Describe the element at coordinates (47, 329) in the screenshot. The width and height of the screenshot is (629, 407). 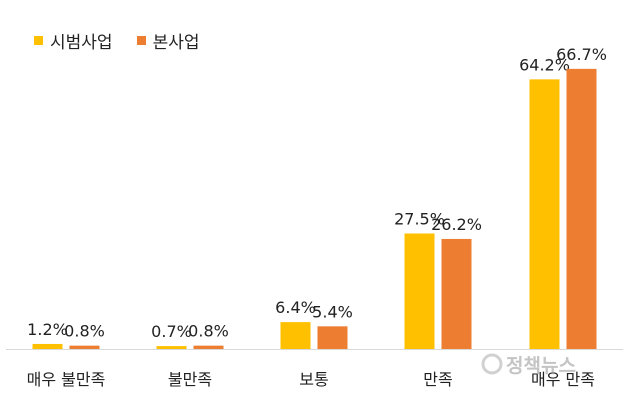
I see `data-label-series-1-0: 1.2%` at that location.